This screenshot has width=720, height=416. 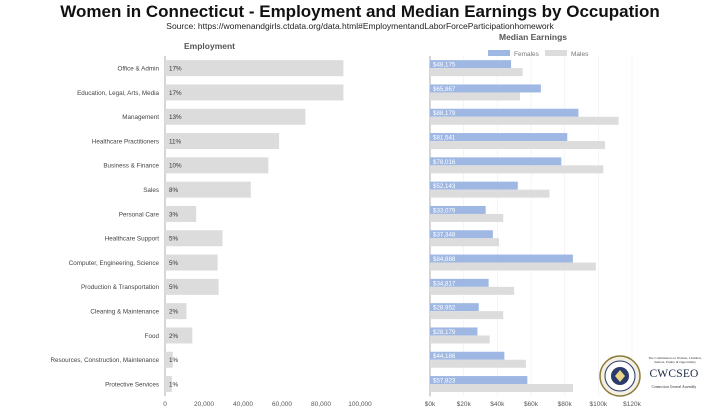 What do you see at coordinates (674, 387) in the screenshot?
I see `logo-sub: Connecticut General Assembly` at bounding box center [674, 387].